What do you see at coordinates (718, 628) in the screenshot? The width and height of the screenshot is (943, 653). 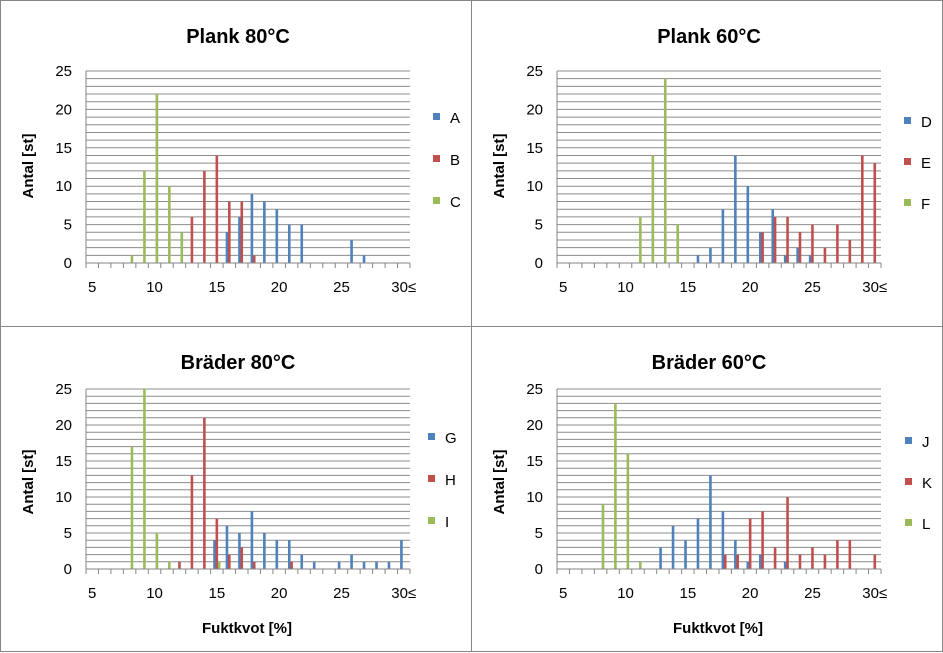 I see `x-axis-label: Fuktkvot [%]` at bounding box center [718, 628].